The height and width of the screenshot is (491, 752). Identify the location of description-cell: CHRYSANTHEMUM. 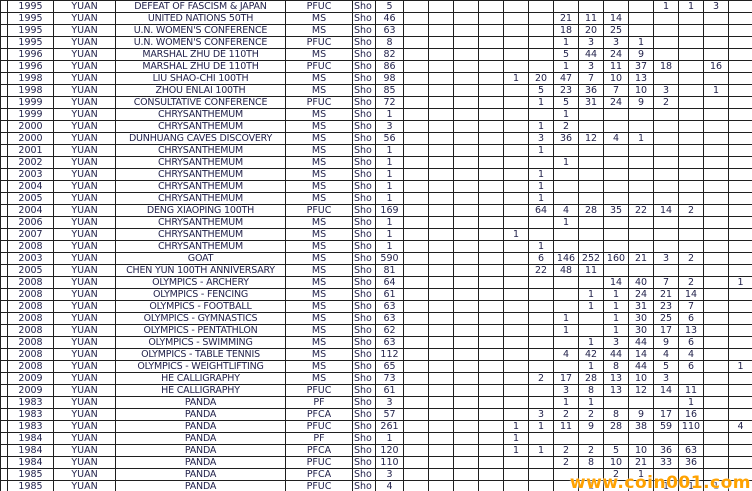
(200, 126).